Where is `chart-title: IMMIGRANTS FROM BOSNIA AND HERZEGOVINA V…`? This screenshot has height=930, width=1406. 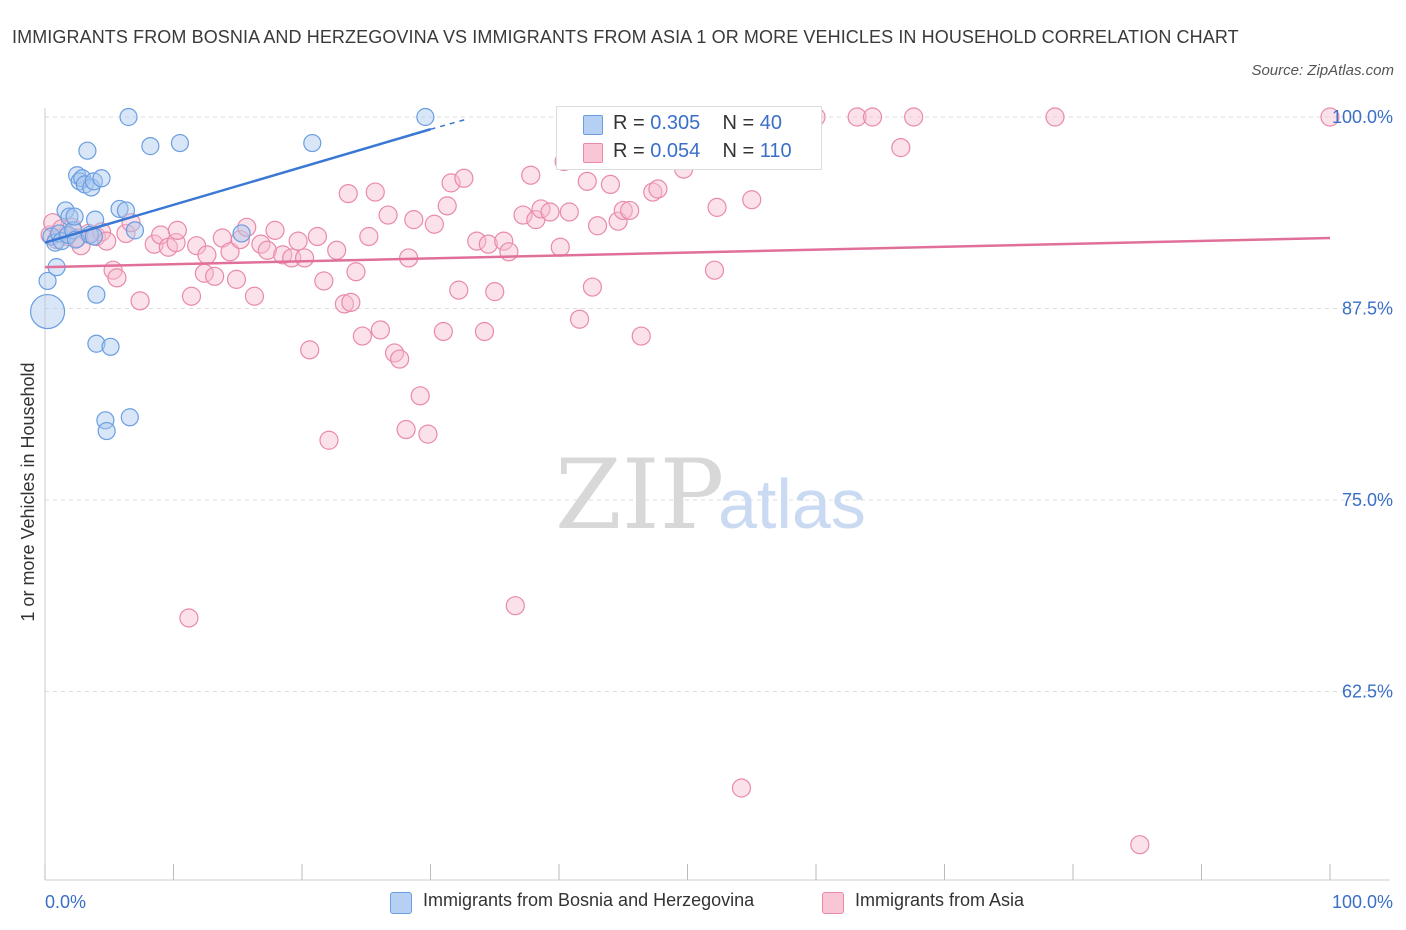
chart-title: IMMIGRANTS FROM BOSNIA AND HERZEGOVINA V… is located at coordinates (625, 37).